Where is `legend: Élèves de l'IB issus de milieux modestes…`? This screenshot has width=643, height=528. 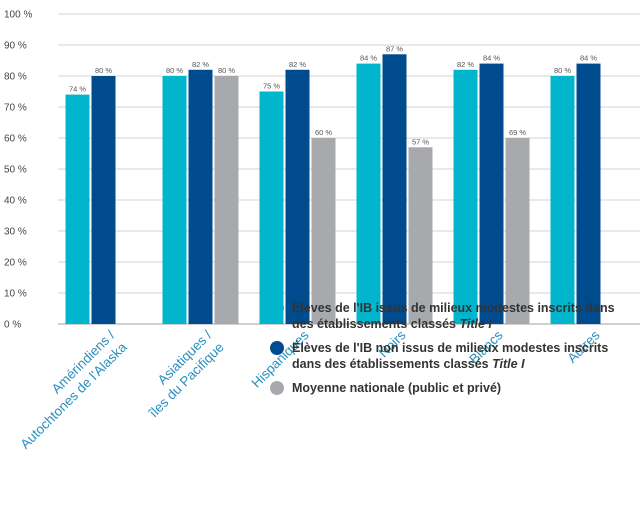 legend: Élèves de l'IB issus de milieux modestes… is located at coordinates (456, 352).